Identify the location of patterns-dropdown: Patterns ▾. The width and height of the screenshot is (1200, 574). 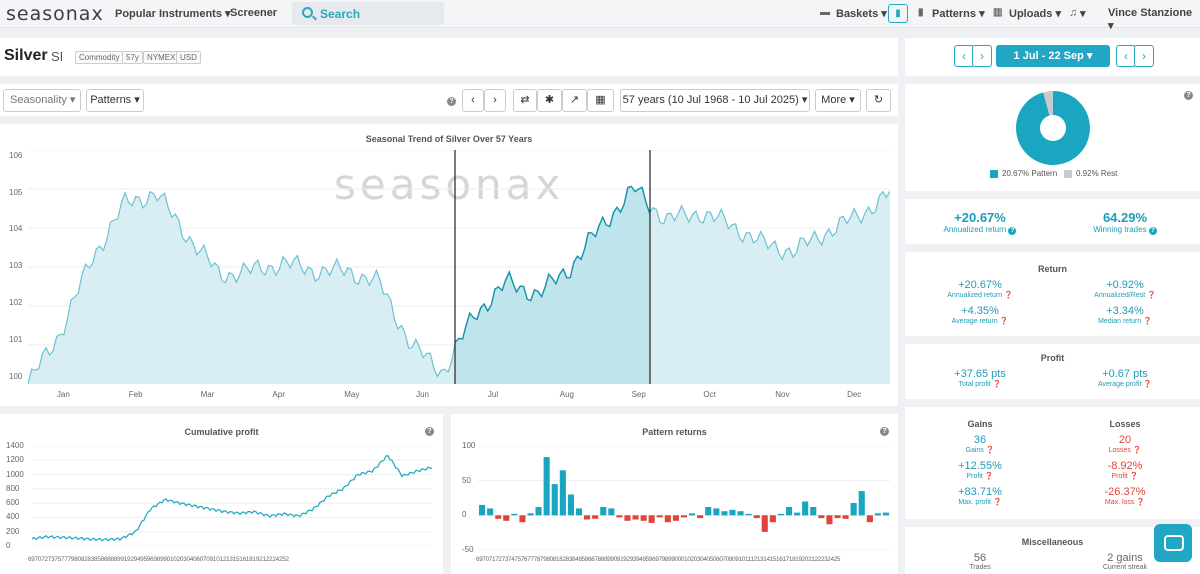
(115, 100).